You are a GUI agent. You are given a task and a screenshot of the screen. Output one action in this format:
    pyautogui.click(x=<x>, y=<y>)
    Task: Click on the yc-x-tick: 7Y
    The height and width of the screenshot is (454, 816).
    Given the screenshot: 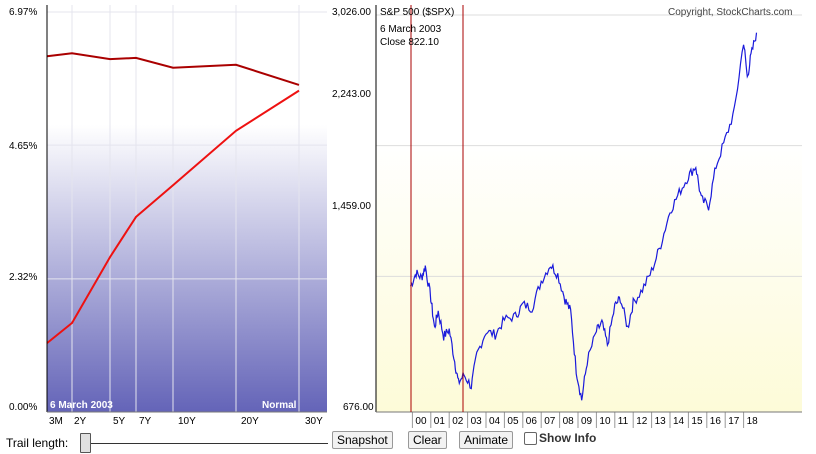 What is the action you would take?
    pyautogui.click(x=145, y=421)
    